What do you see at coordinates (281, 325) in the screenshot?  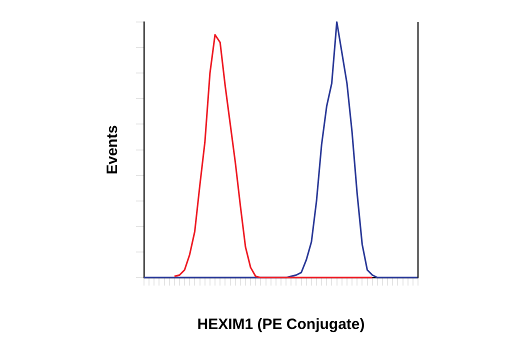 I see `x-axis-title: HEXIM1 (PE Conjugate)` at bounding box center [281, 325].